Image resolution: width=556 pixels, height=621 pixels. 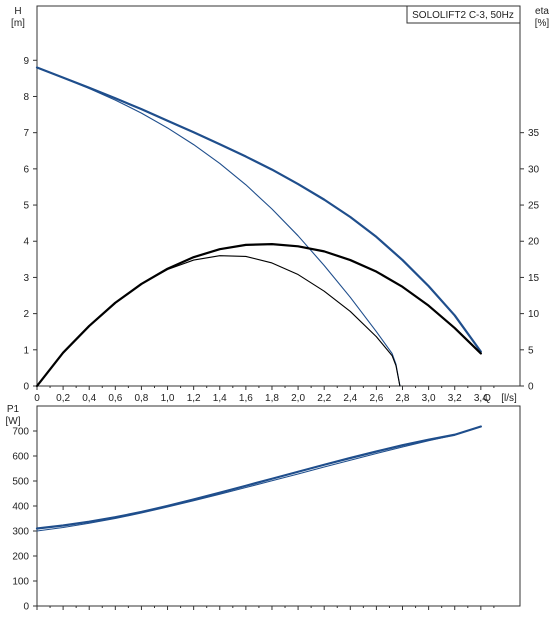 What do you see at coordinates (26, 350) in the screenshot?
I see `head-y-tick-label: 1` at bounding box center [26, 350].